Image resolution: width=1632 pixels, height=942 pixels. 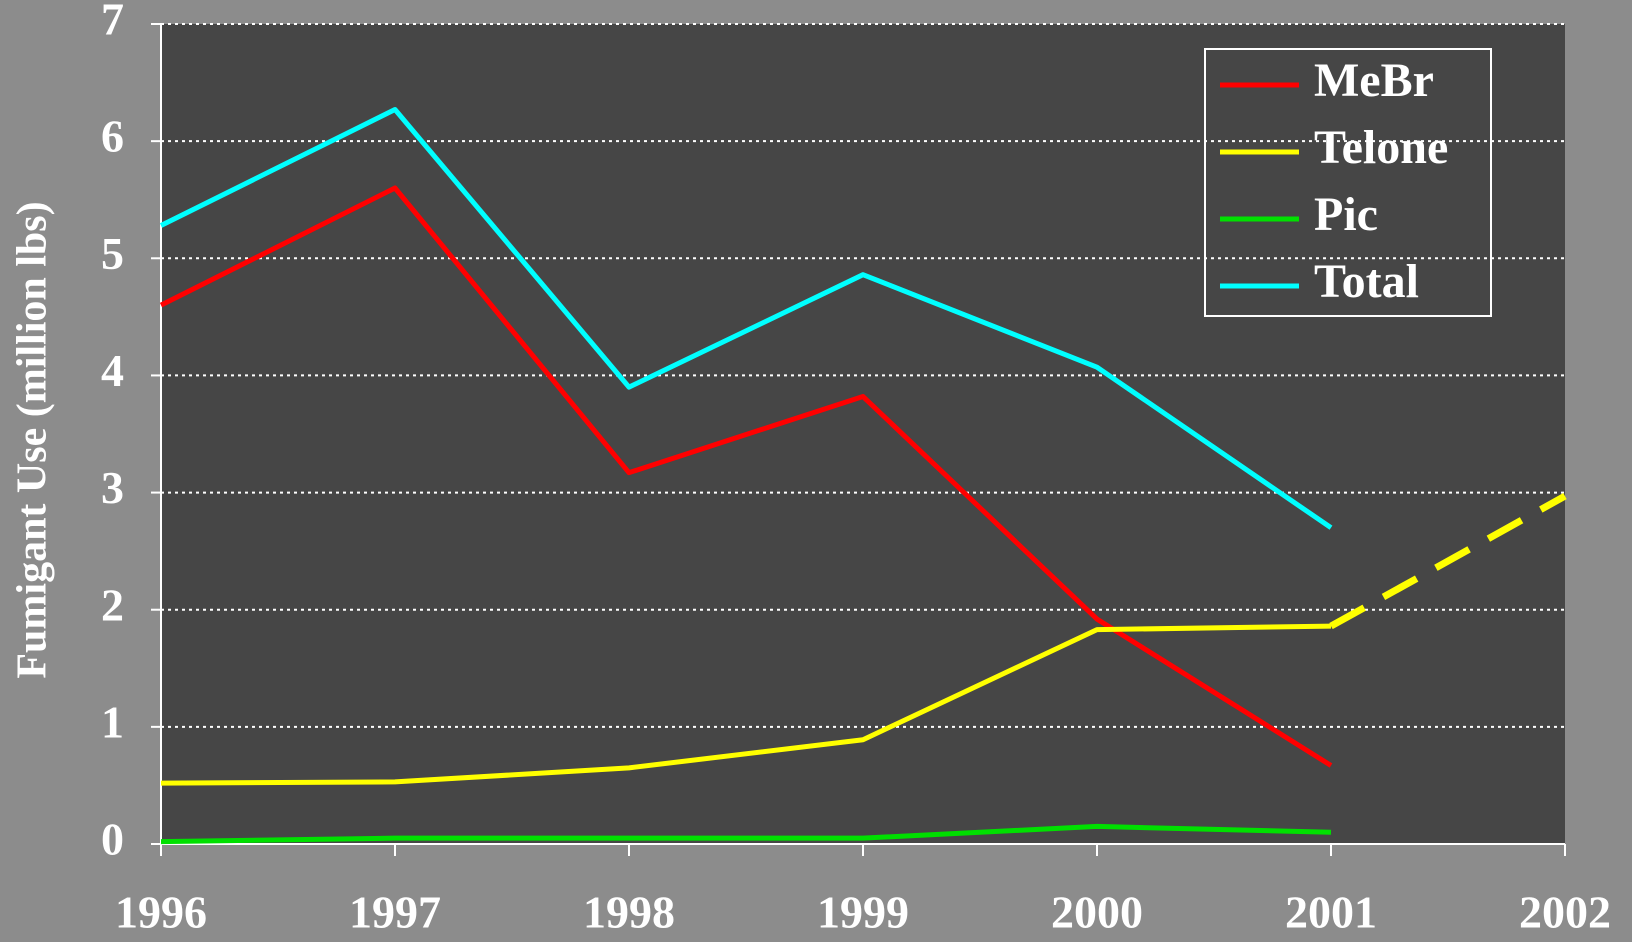 I want to click on x-tick-label: 1998, so click(x=629, y=912).